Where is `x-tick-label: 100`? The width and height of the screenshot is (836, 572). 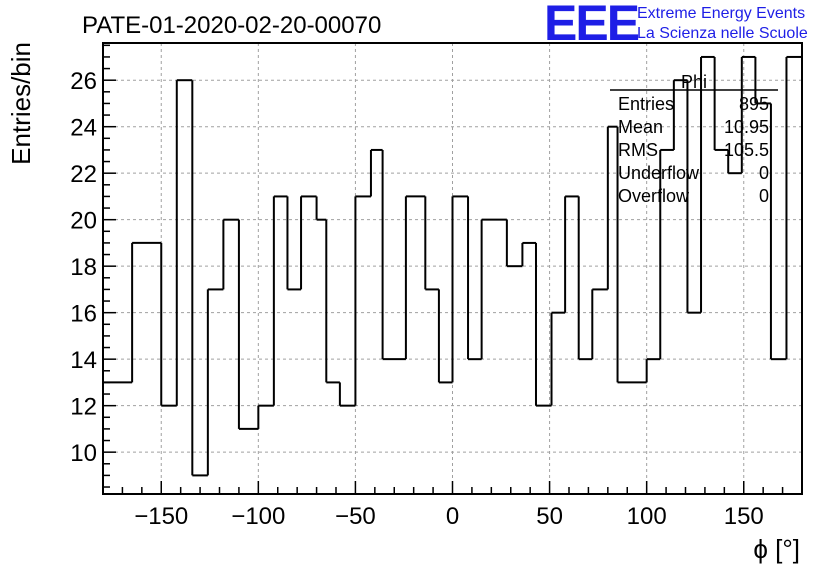 x-tick-label: 100 is located at coordinates (647, 516).